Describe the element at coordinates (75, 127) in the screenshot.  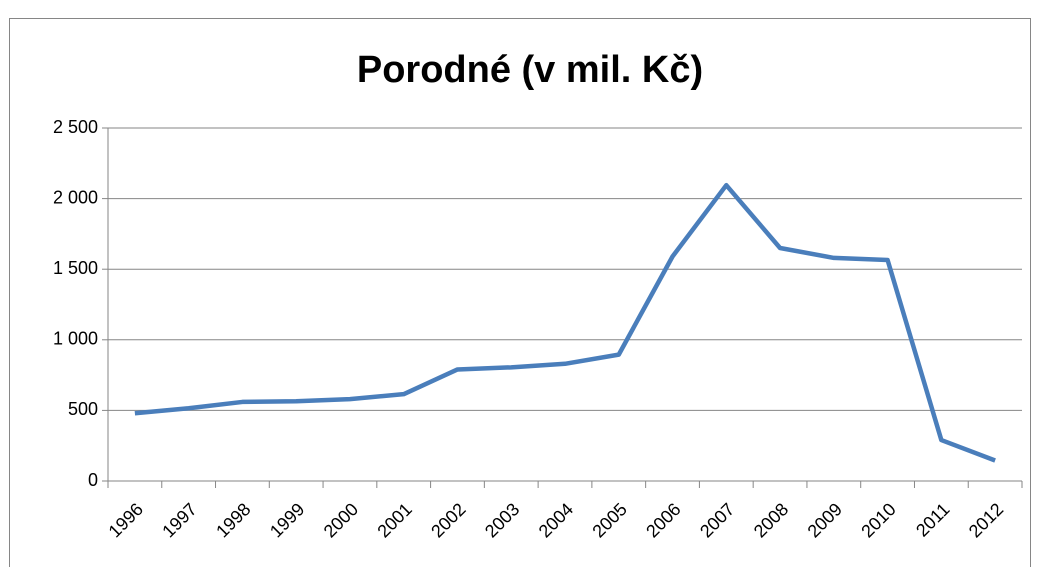
I see `y-tick-label: 2 500` at that location.